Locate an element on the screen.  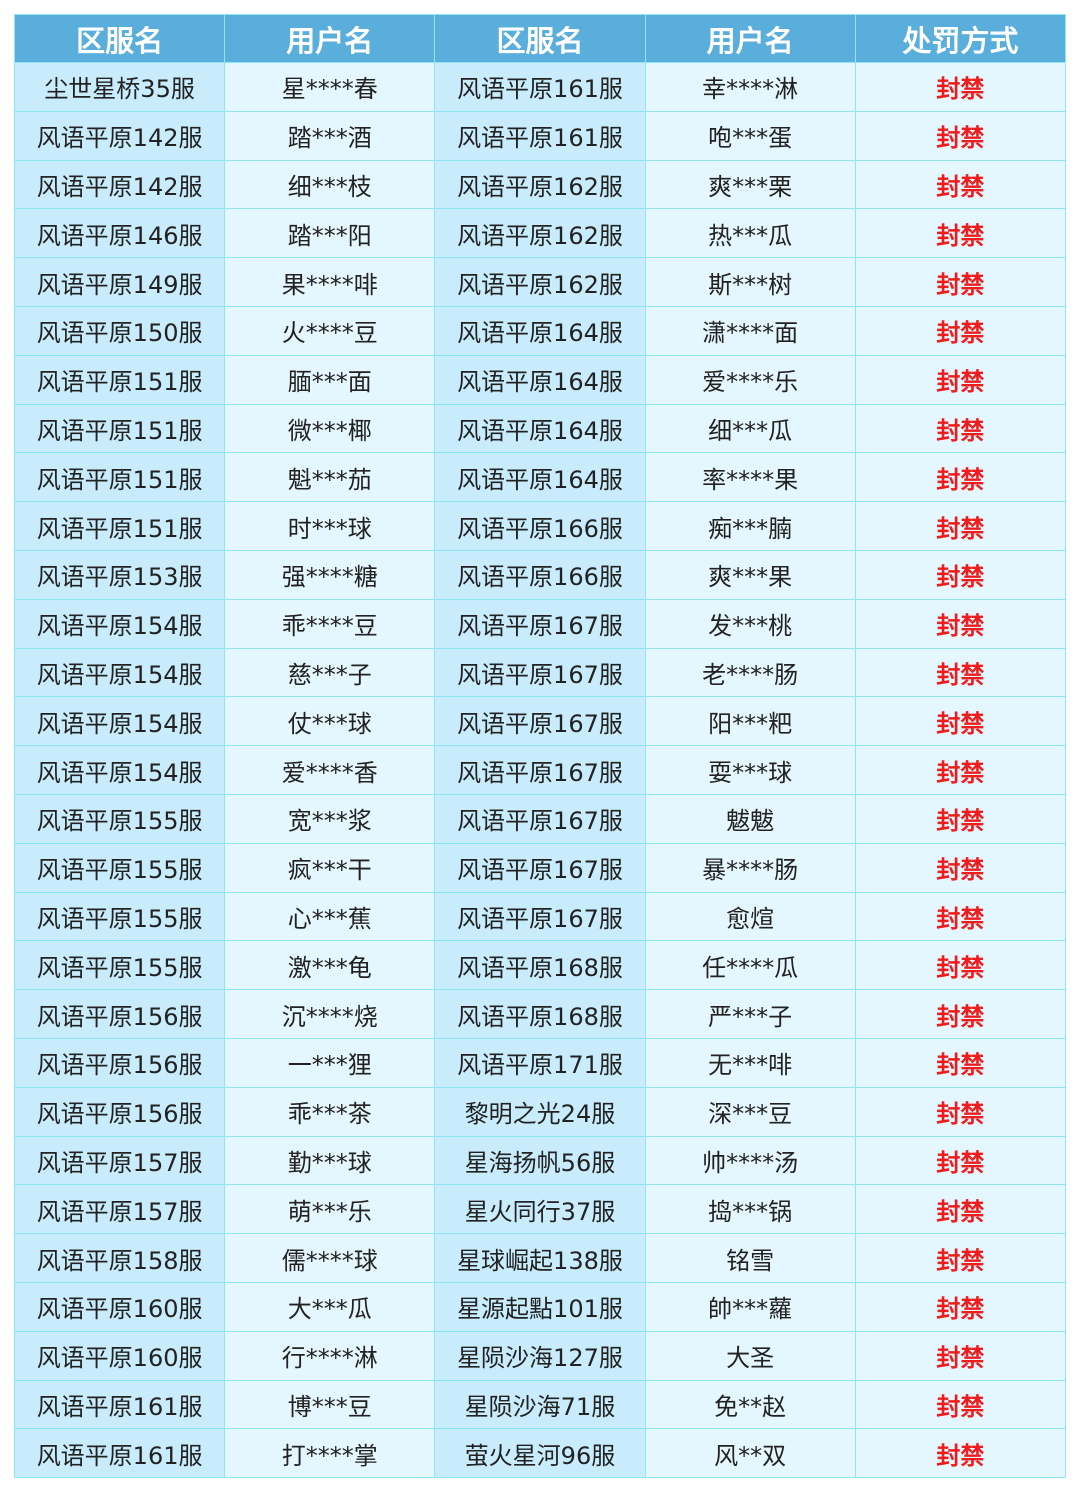
server-name-cell: 风语平原168服 is located at coordinates (540, 965).